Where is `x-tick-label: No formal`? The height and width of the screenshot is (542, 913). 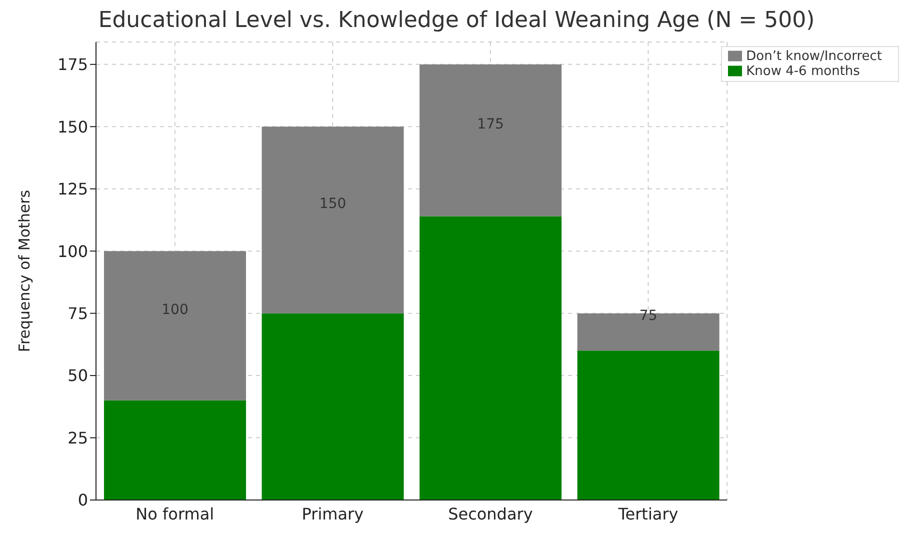 x-tick-label: No formal is located at coordinates (175, 514).